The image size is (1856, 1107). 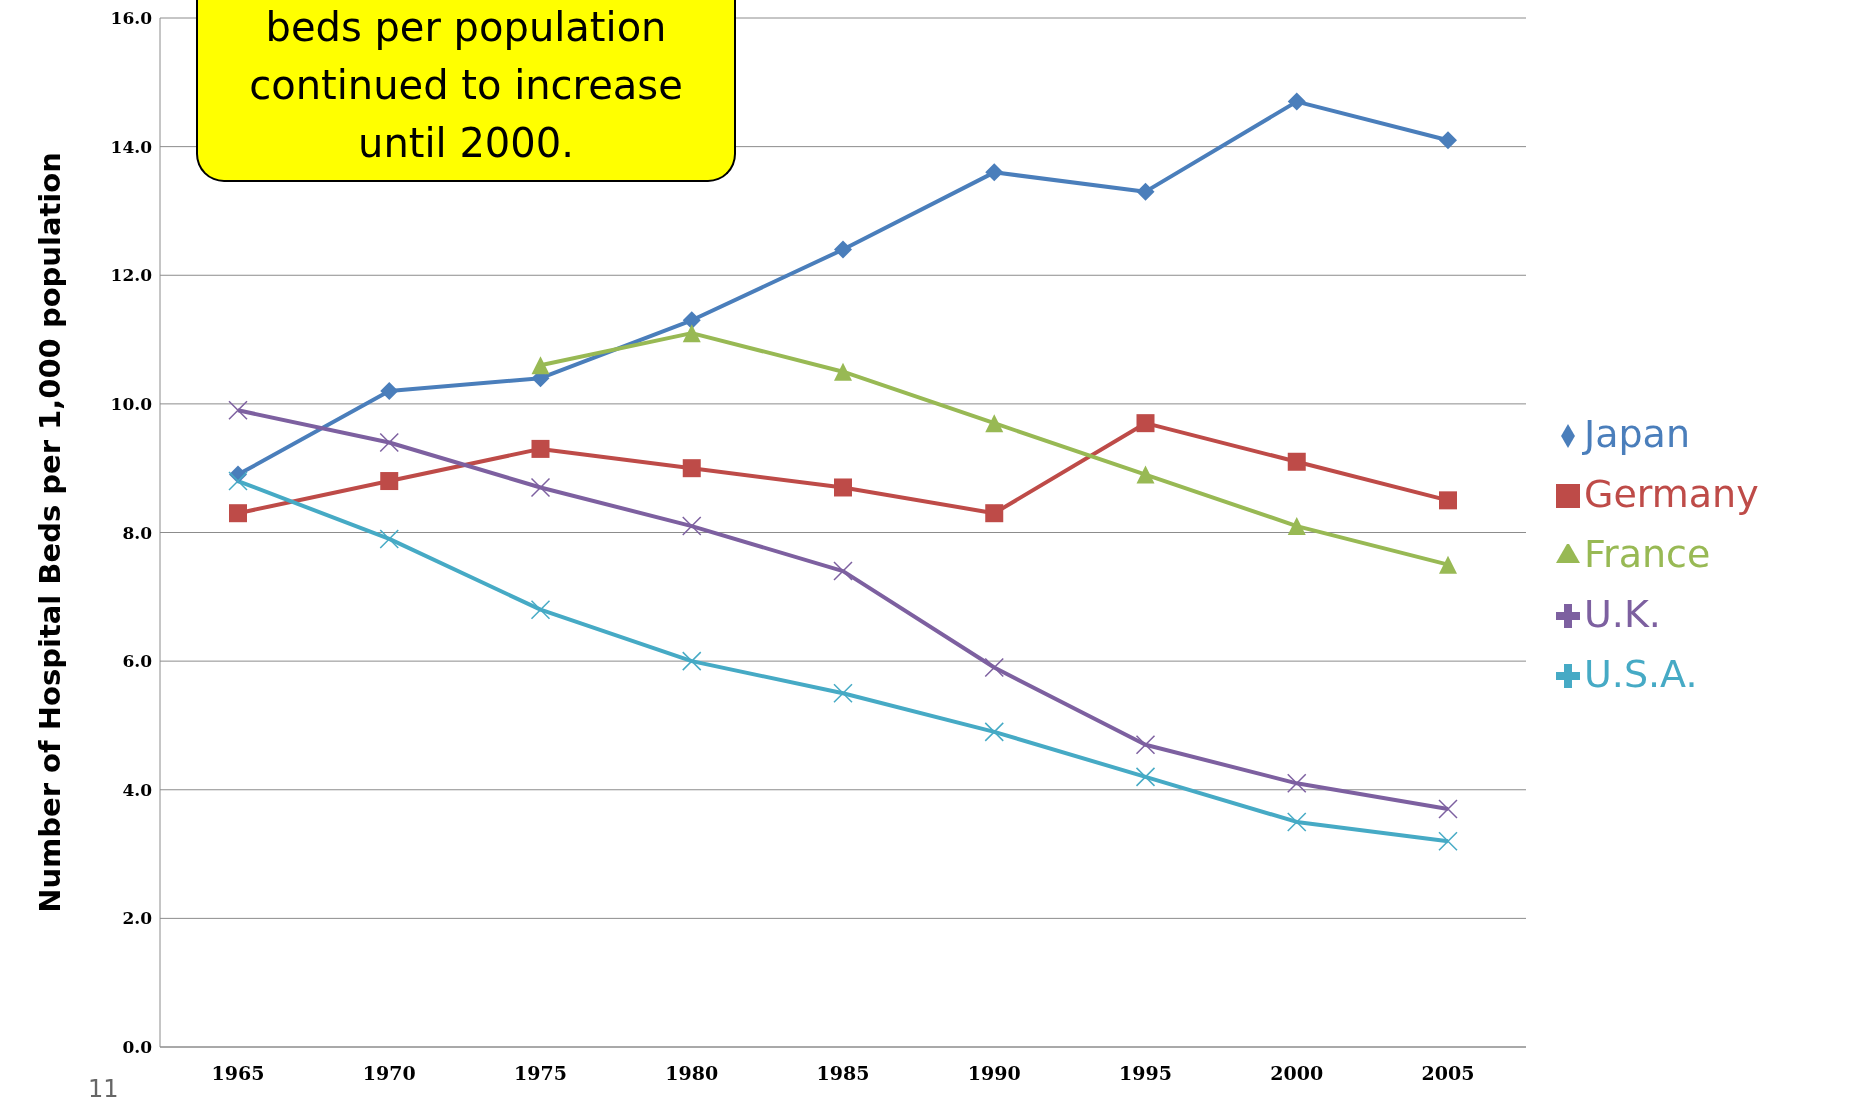 I want to click on legend-label: France, so click(x=1647, y=553).